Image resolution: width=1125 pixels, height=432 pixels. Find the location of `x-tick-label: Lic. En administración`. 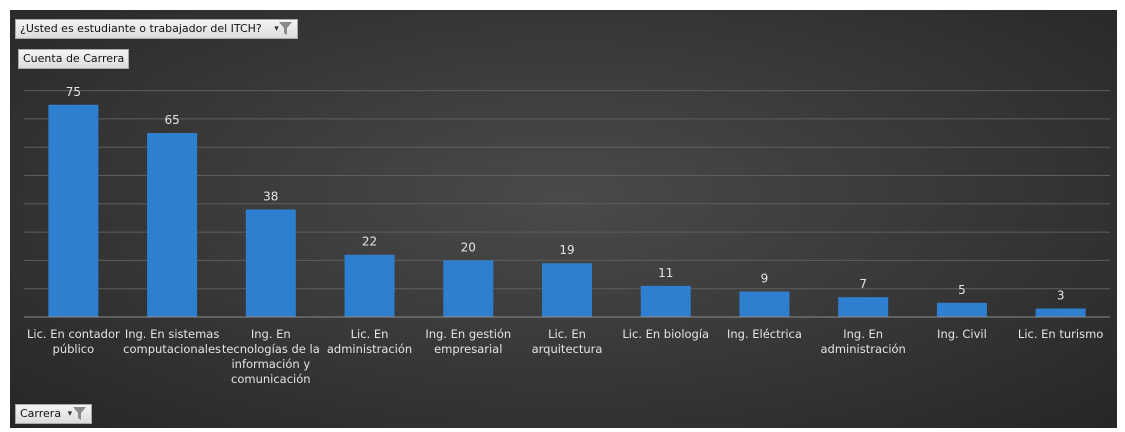

x-tick-label: Lic. En administración is located at coordinates (369, 341).